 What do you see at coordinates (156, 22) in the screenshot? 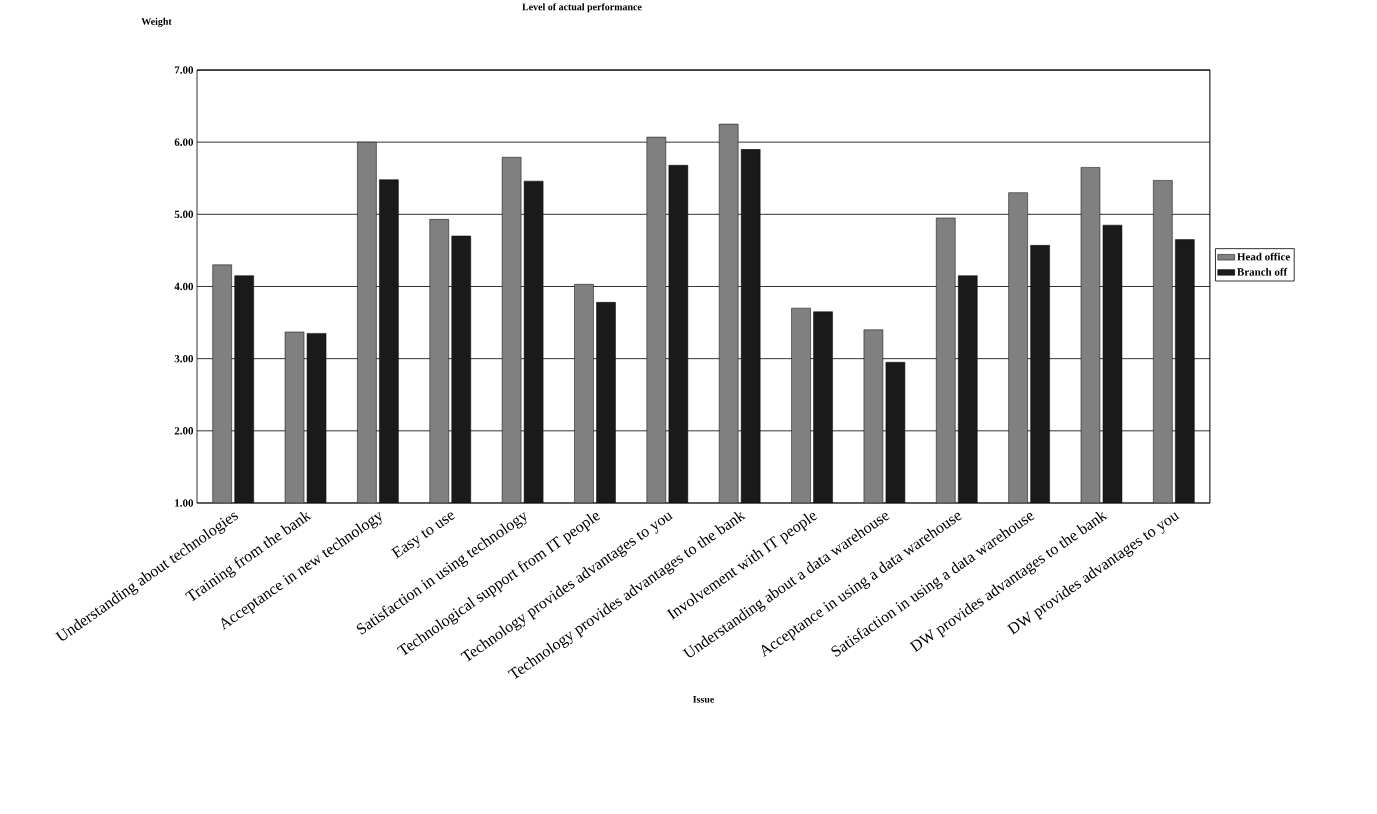
I see `y-axis-title: Weight` at bounding box center [156, 22].